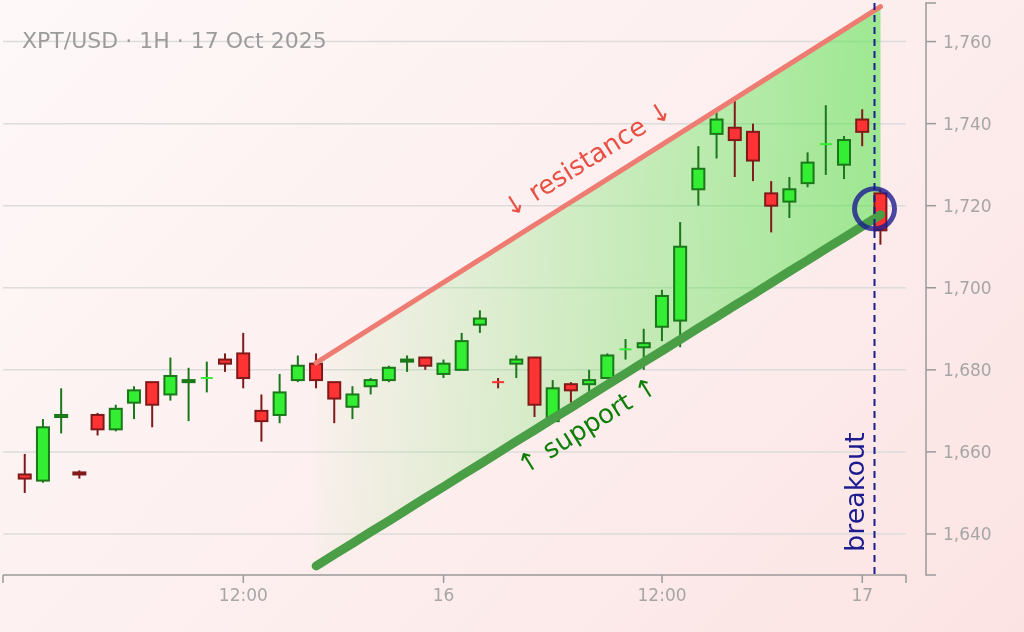 Image resolution: width=1024 pixels, height=632 pixels. Describe the element at coordinates (967, 533) in the screenshot. I see `y-tick-label: 1,640` at that location.